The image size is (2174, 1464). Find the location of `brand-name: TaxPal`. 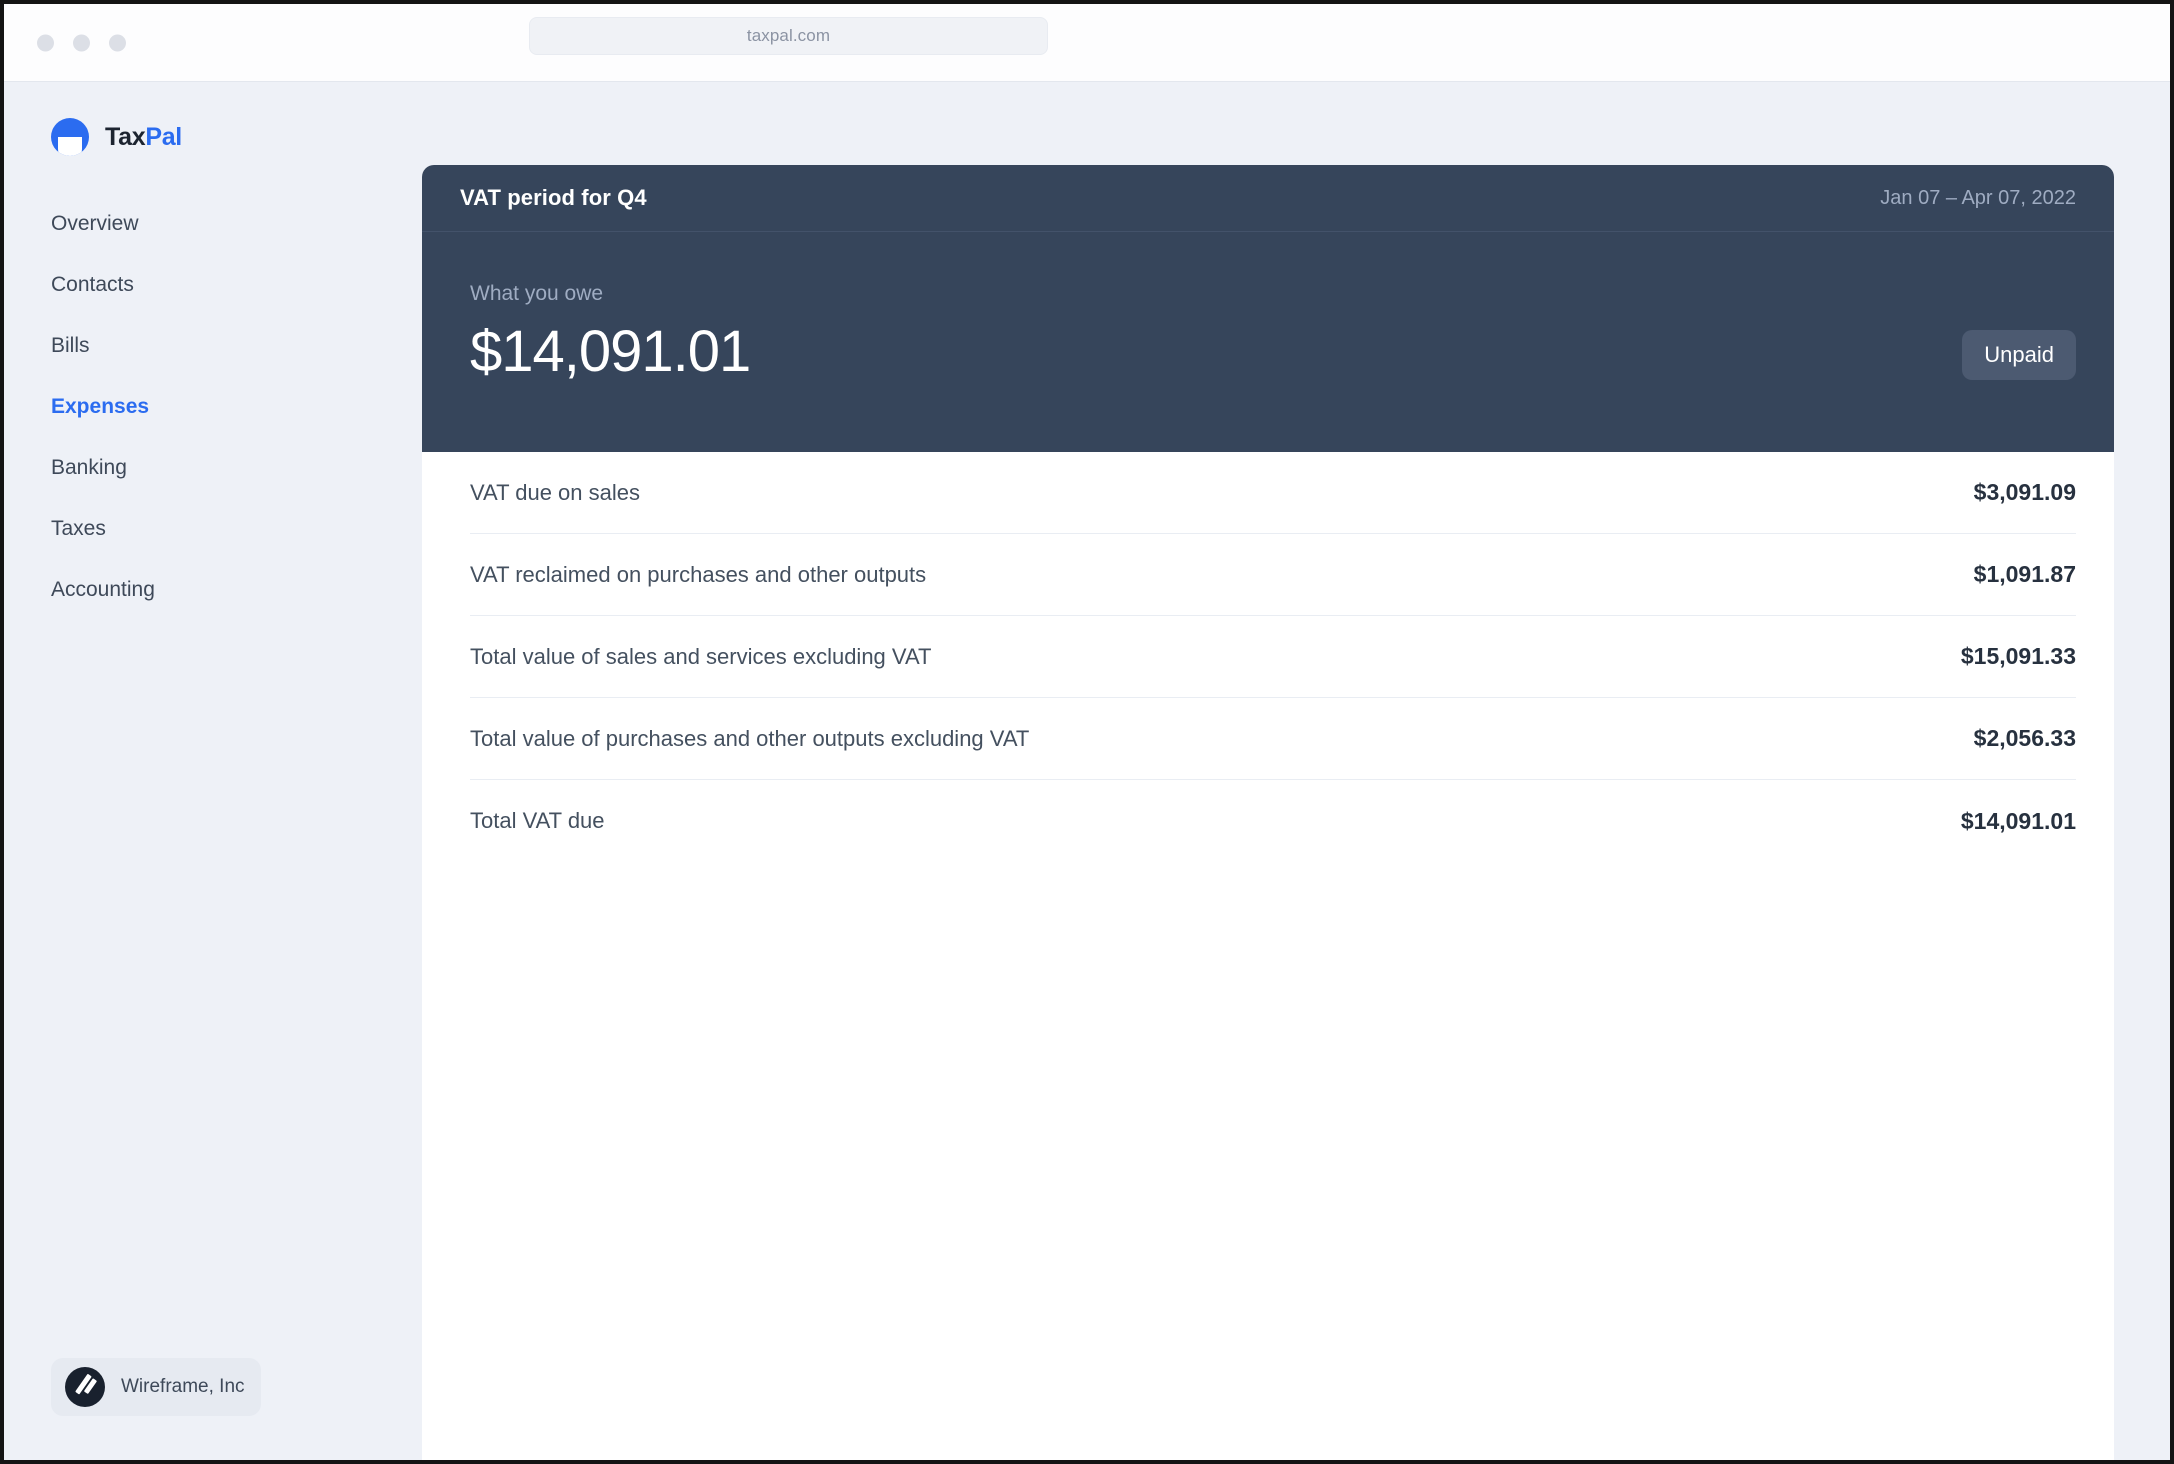

brand-name: TaxPal is located at coordinates (143, 137).